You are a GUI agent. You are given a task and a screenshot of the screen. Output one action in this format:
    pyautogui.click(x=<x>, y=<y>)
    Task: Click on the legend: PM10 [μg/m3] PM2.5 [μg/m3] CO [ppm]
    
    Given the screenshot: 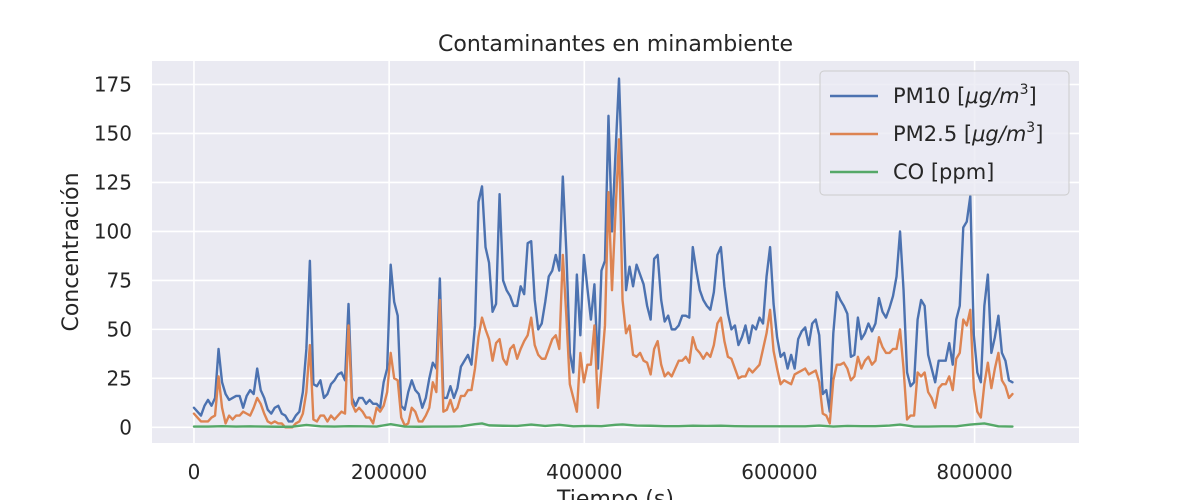 What is the action you would take?
    pyautogui.click(x=944, y=133)
    